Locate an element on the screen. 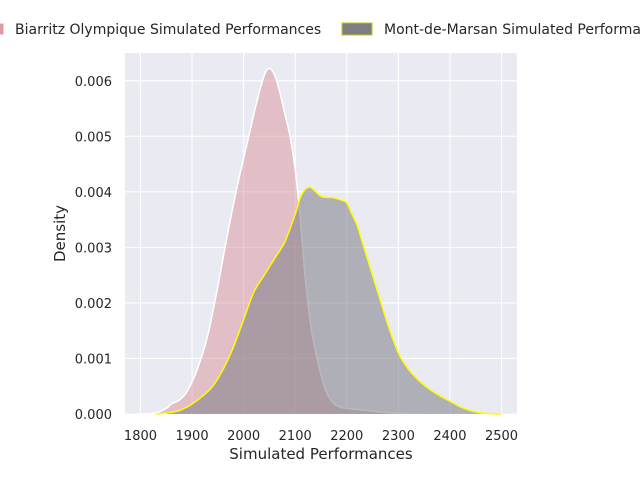  x-axis-label: Simulated Performances is located at coordinates (321, 454).